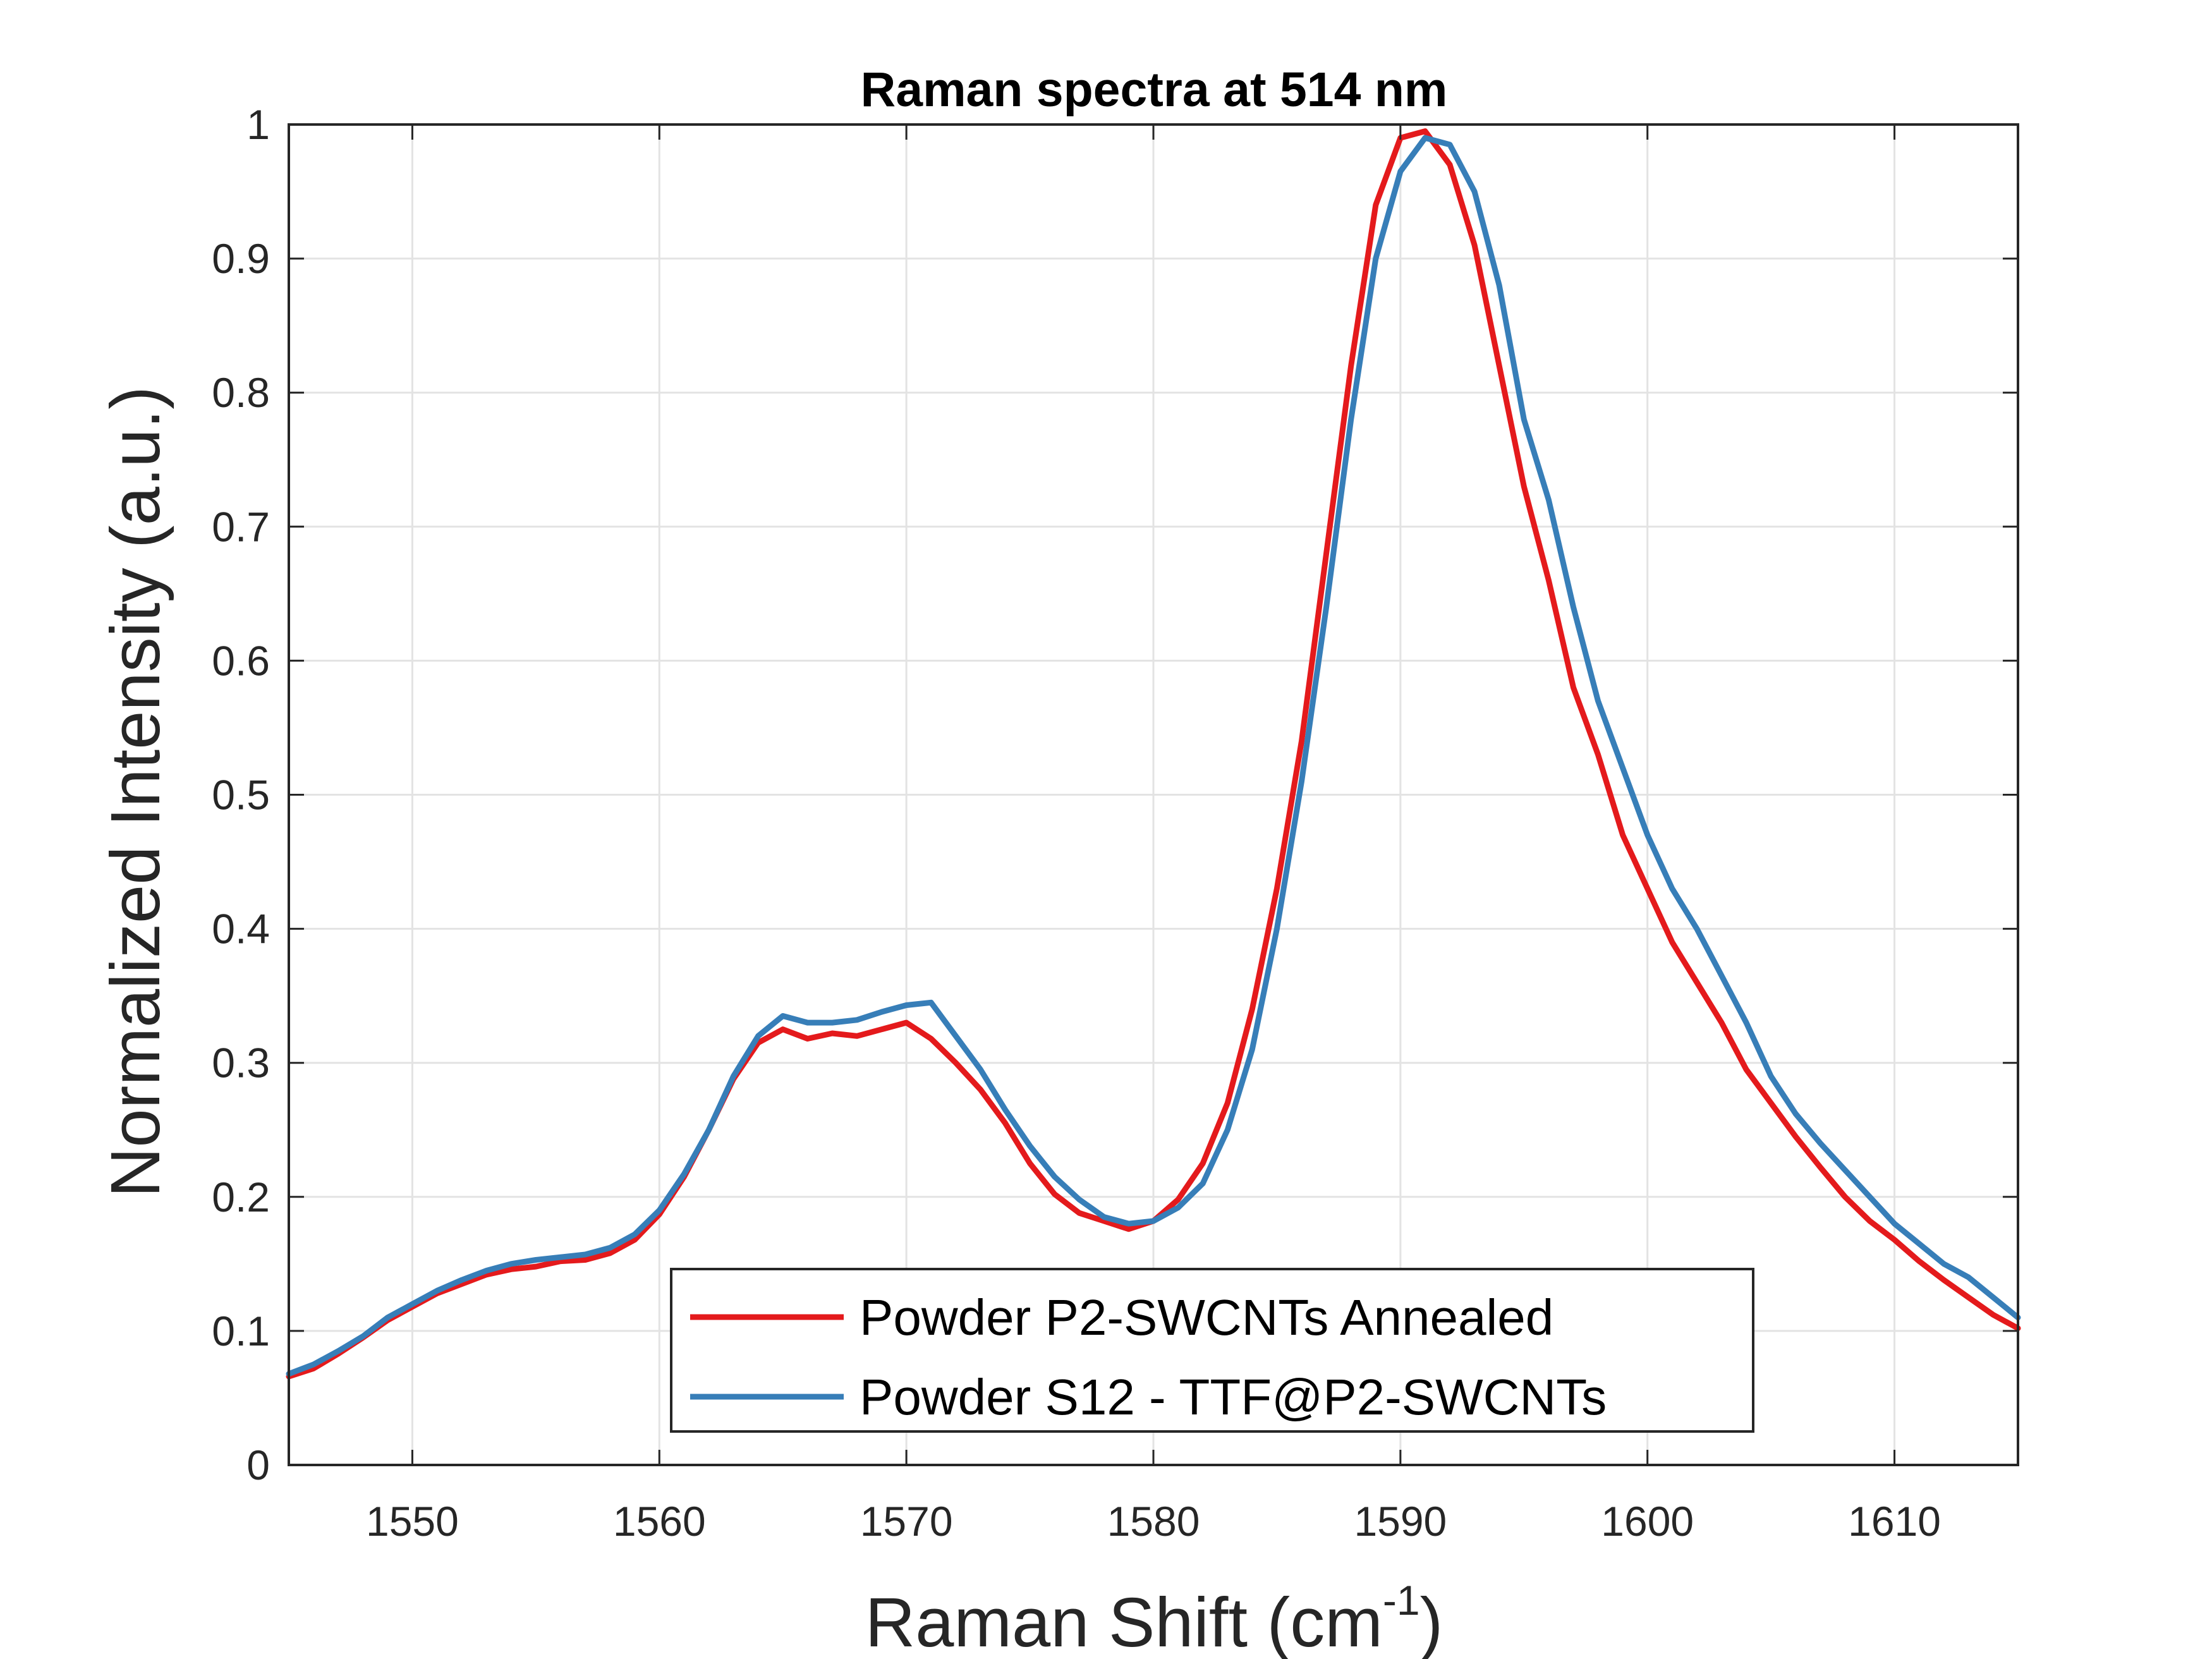  I want to click on y-tick-labels: 0 0.1 0.2 0.3 0.4 0.5 0.6 0.7 0.8 0.9 1, so click(241, 794).